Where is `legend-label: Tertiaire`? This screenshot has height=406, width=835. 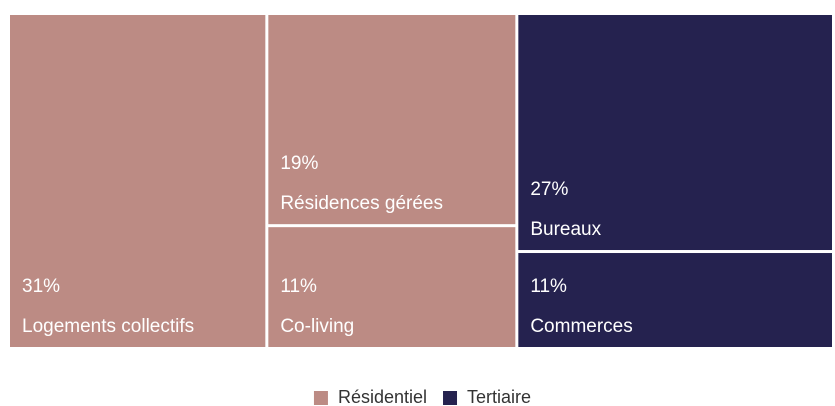
legend-label: Tertiaire is located at coordinates (499, 396).